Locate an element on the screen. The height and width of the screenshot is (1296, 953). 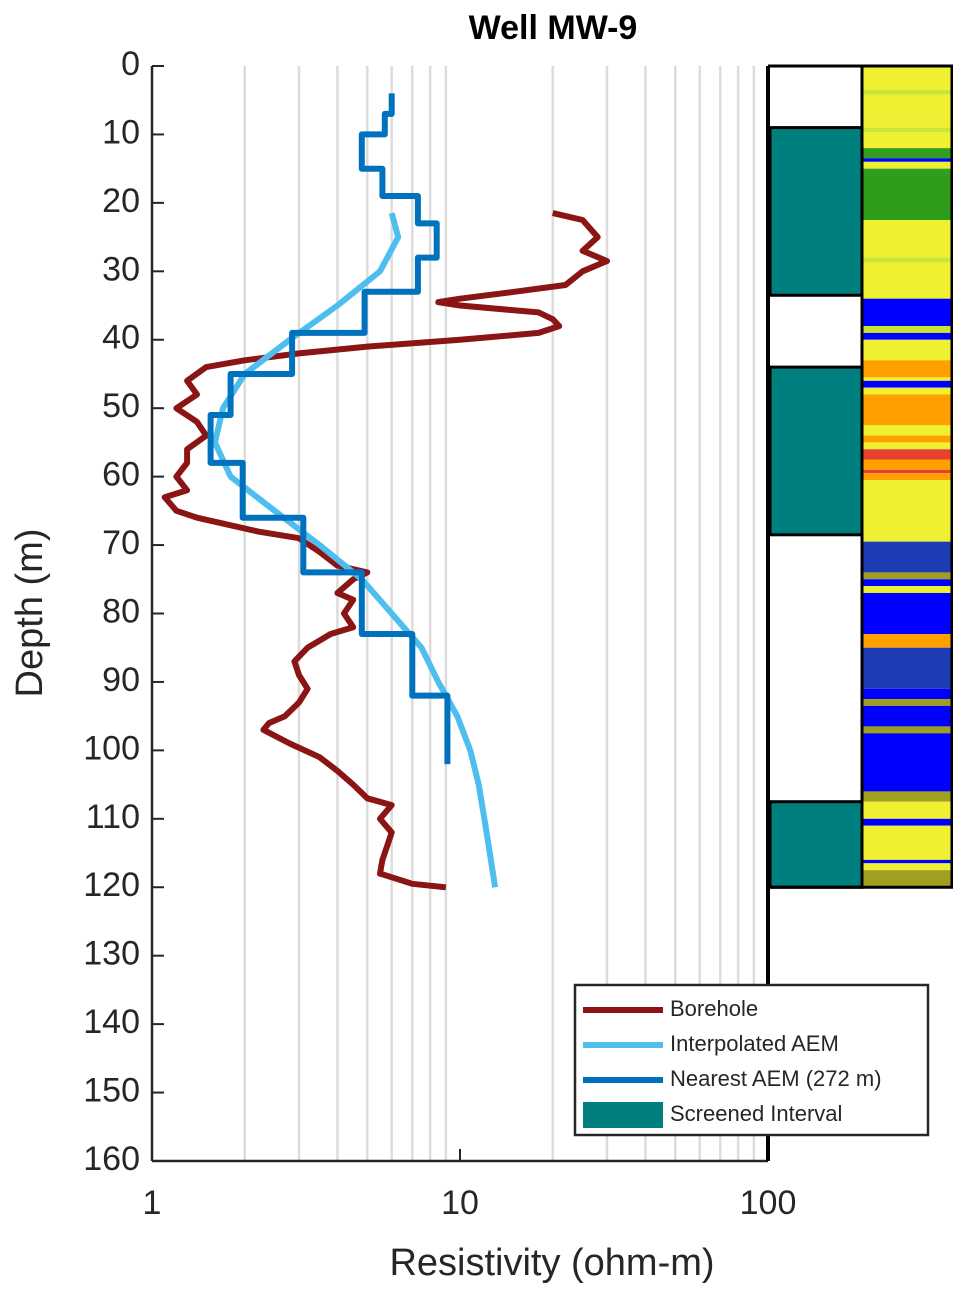
series-line is located at coordinates (329, 429).